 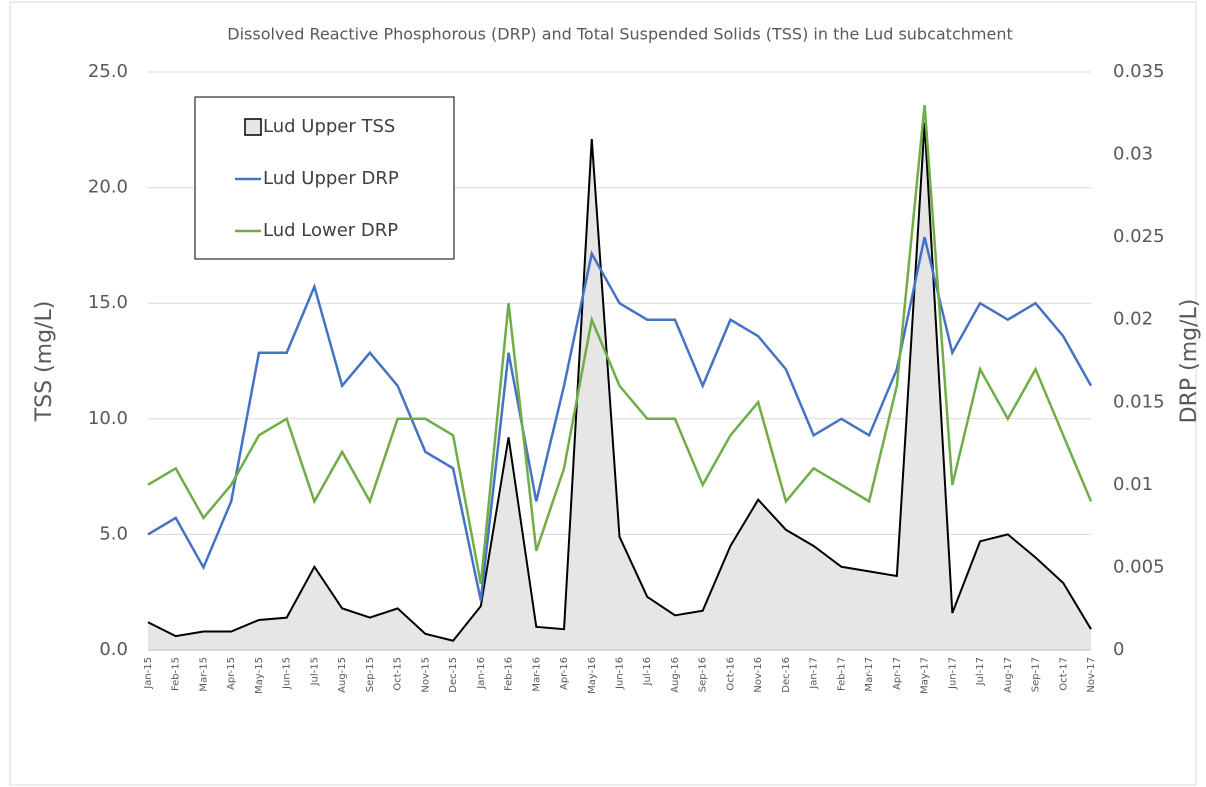 What do you see at coordinates (342, 675) in the screenshot?
I see `x-tick-label: Aug-15` at bounding box center [342, 675].